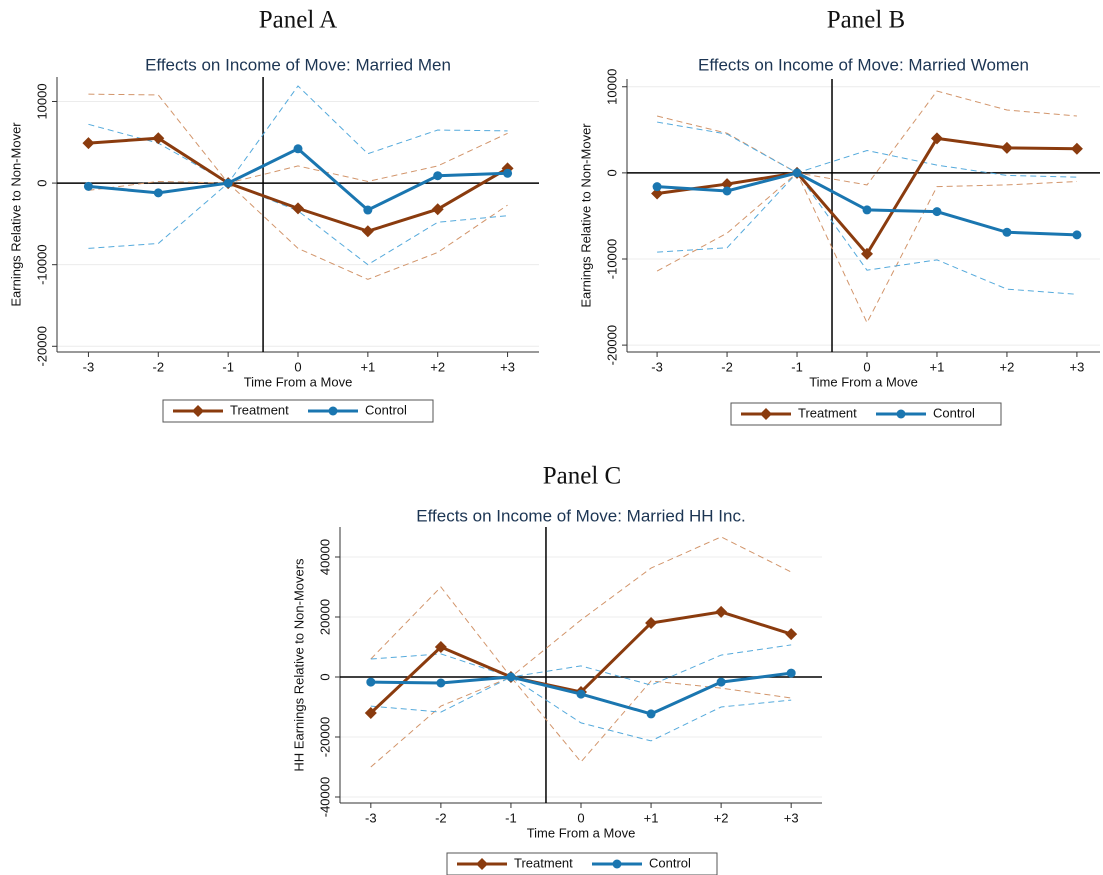  What do you see at coordinates (866, 20) in the screenshot?
I see `panel-label: Panel B` at bounding box center [866, 20].